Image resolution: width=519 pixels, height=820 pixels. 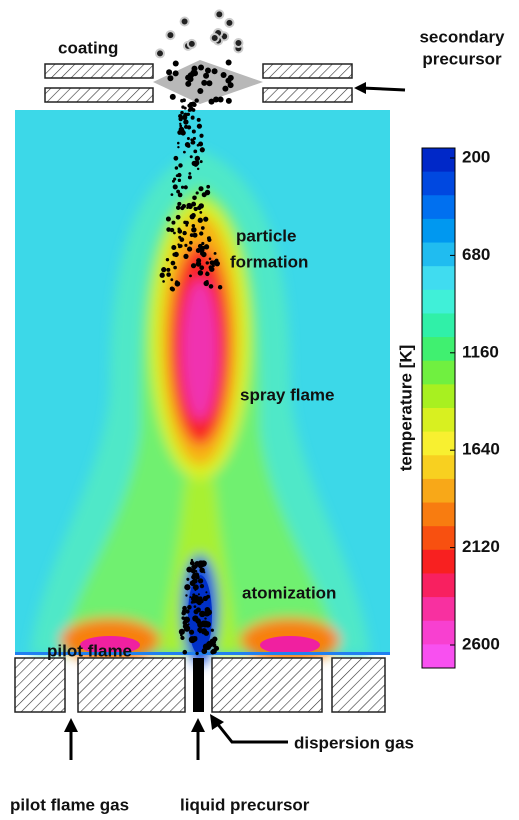 What do you see at coordinates (476, 156) in the screenshot?
I see `colorbar-tick-label: 200` at bounding box center [476, 156].